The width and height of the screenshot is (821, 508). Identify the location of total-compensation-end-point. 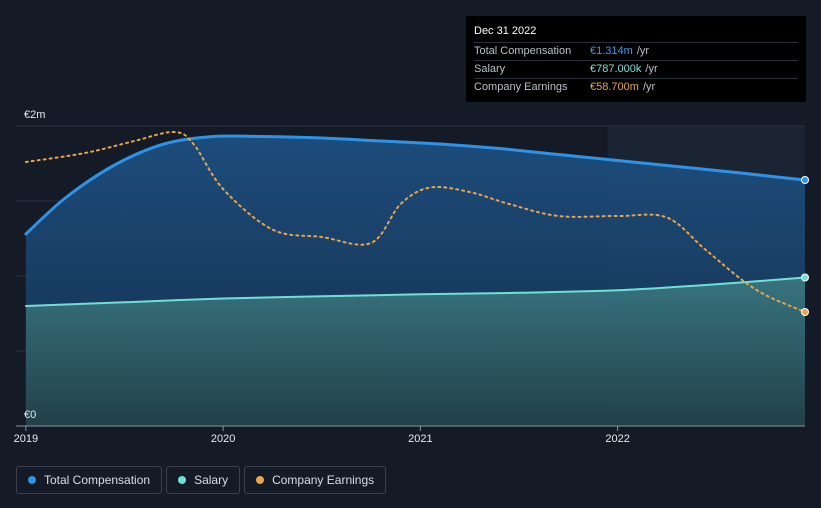
(805, 180).